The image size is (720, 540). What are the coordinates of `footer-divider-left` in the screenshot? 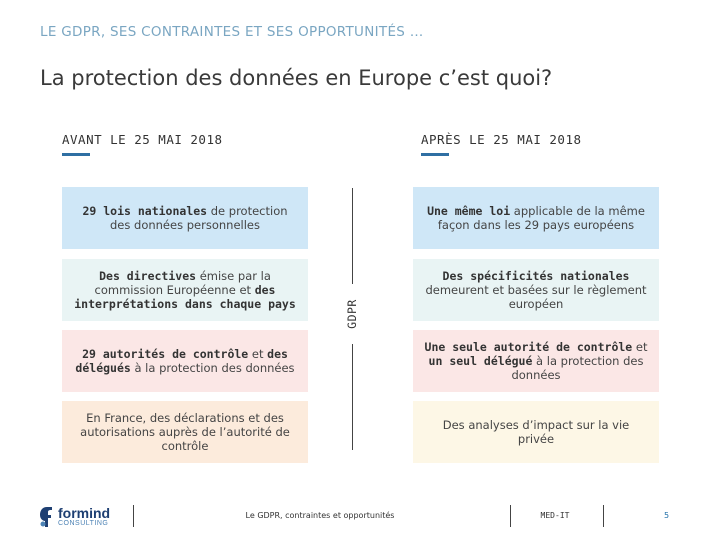 It's located at (133, 516).